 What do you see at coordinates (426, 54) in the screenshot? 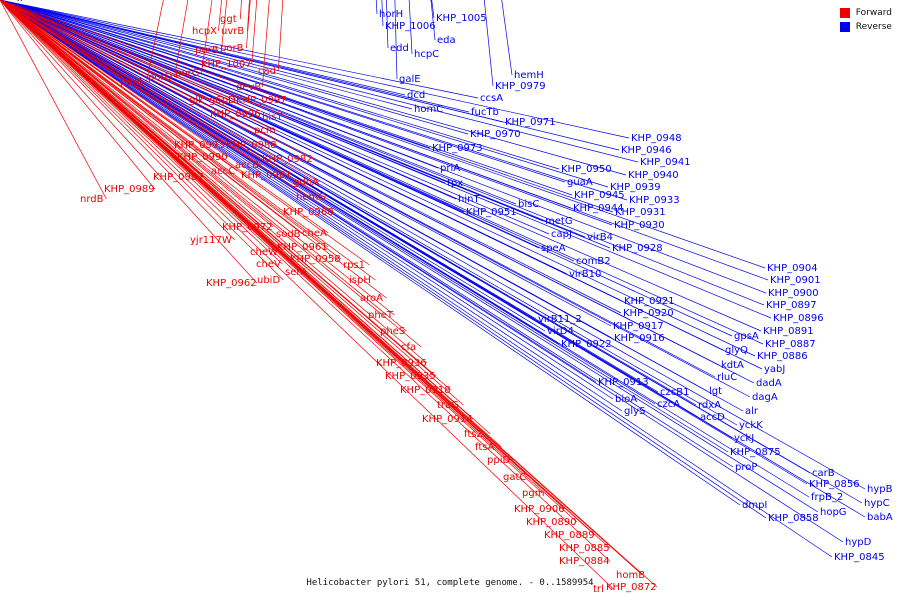
I see `gene-label-hcpc: hcpC` at bounding box center [426, 54].